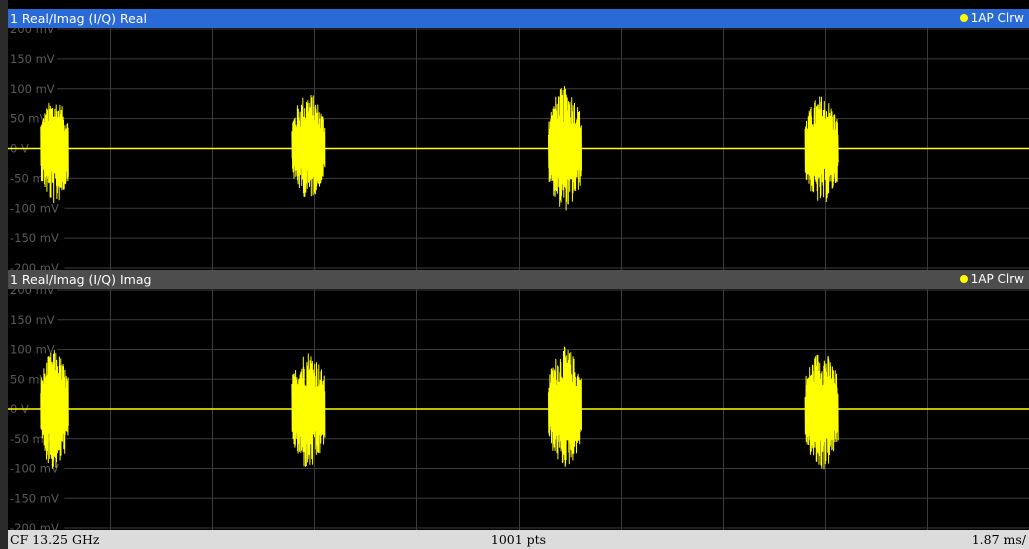  What do you see at coordinates (31, 439) in the screenshot?
I see `y-tick-label: -50 mV` at bounding box center [31, 439].